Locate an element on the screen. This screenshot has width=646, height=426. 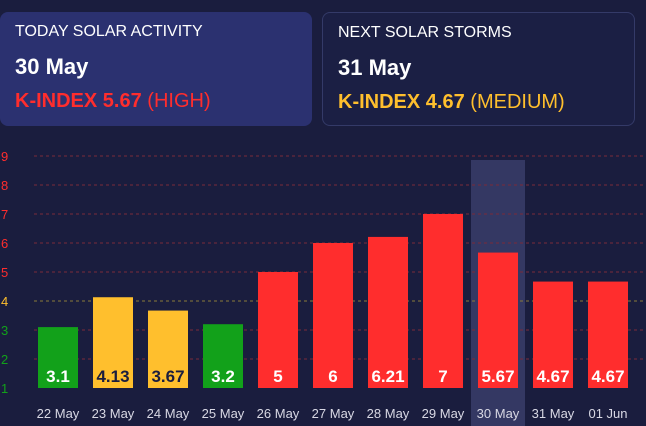
x-tick-label: 22 May is located at coordinates (58, 413).